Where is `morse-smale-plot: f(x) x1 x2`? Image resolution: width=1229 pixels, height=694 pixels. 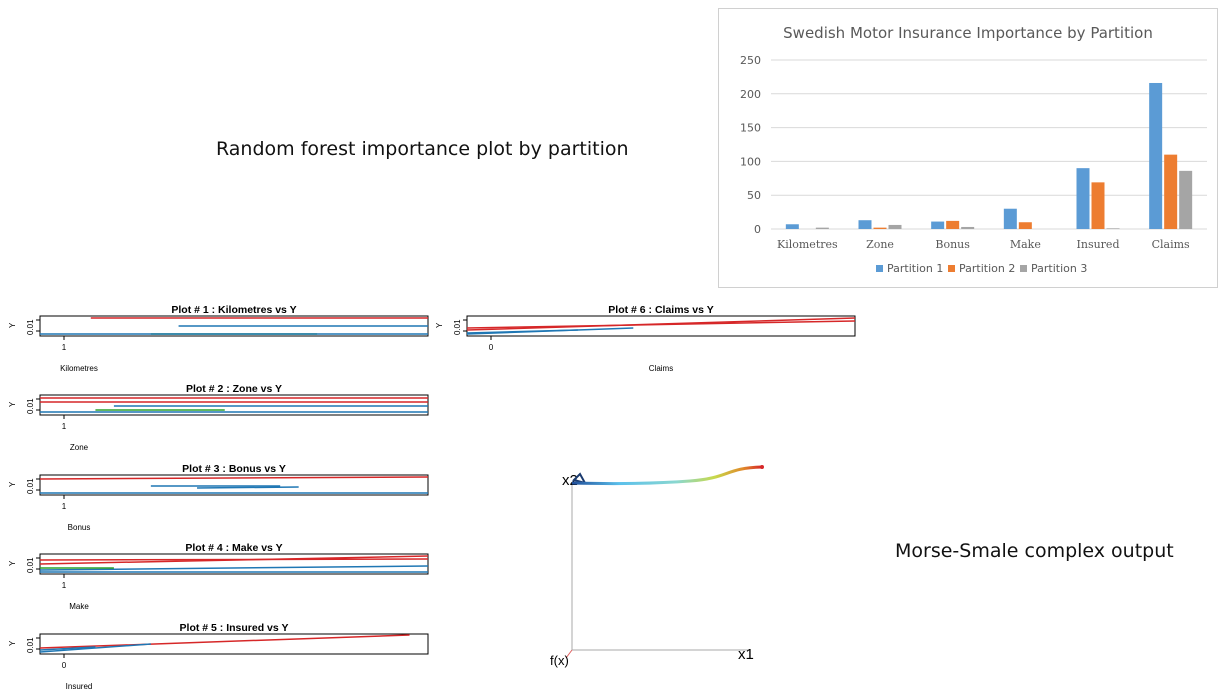 morse-smale-plot: f(x) x1 x2 is located at coordinates (670, 574).